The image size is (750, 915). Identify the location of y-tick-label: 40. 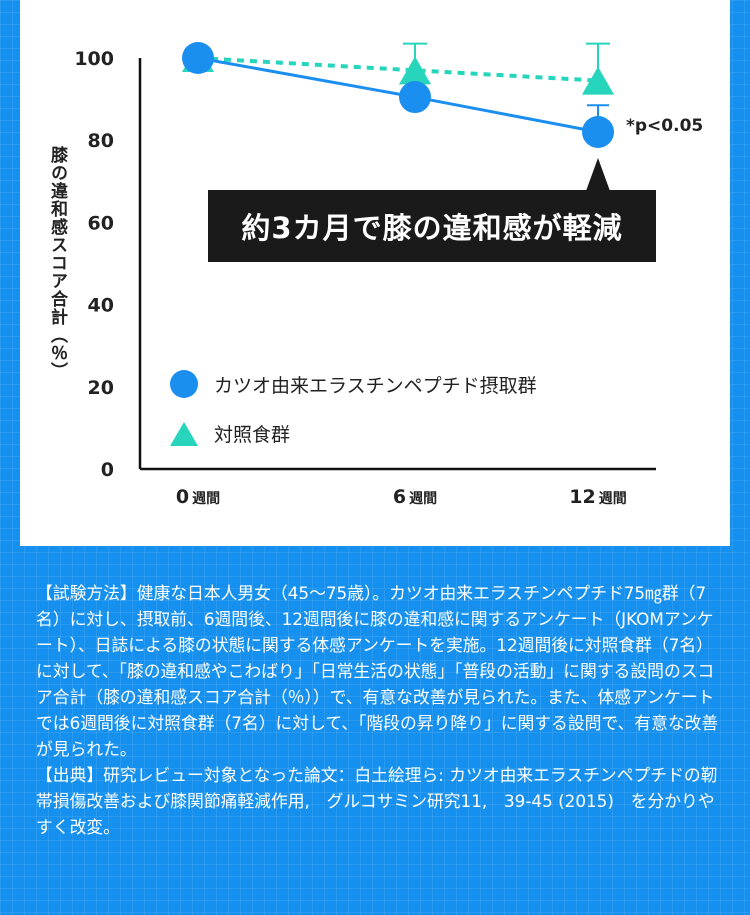
(101, 306).